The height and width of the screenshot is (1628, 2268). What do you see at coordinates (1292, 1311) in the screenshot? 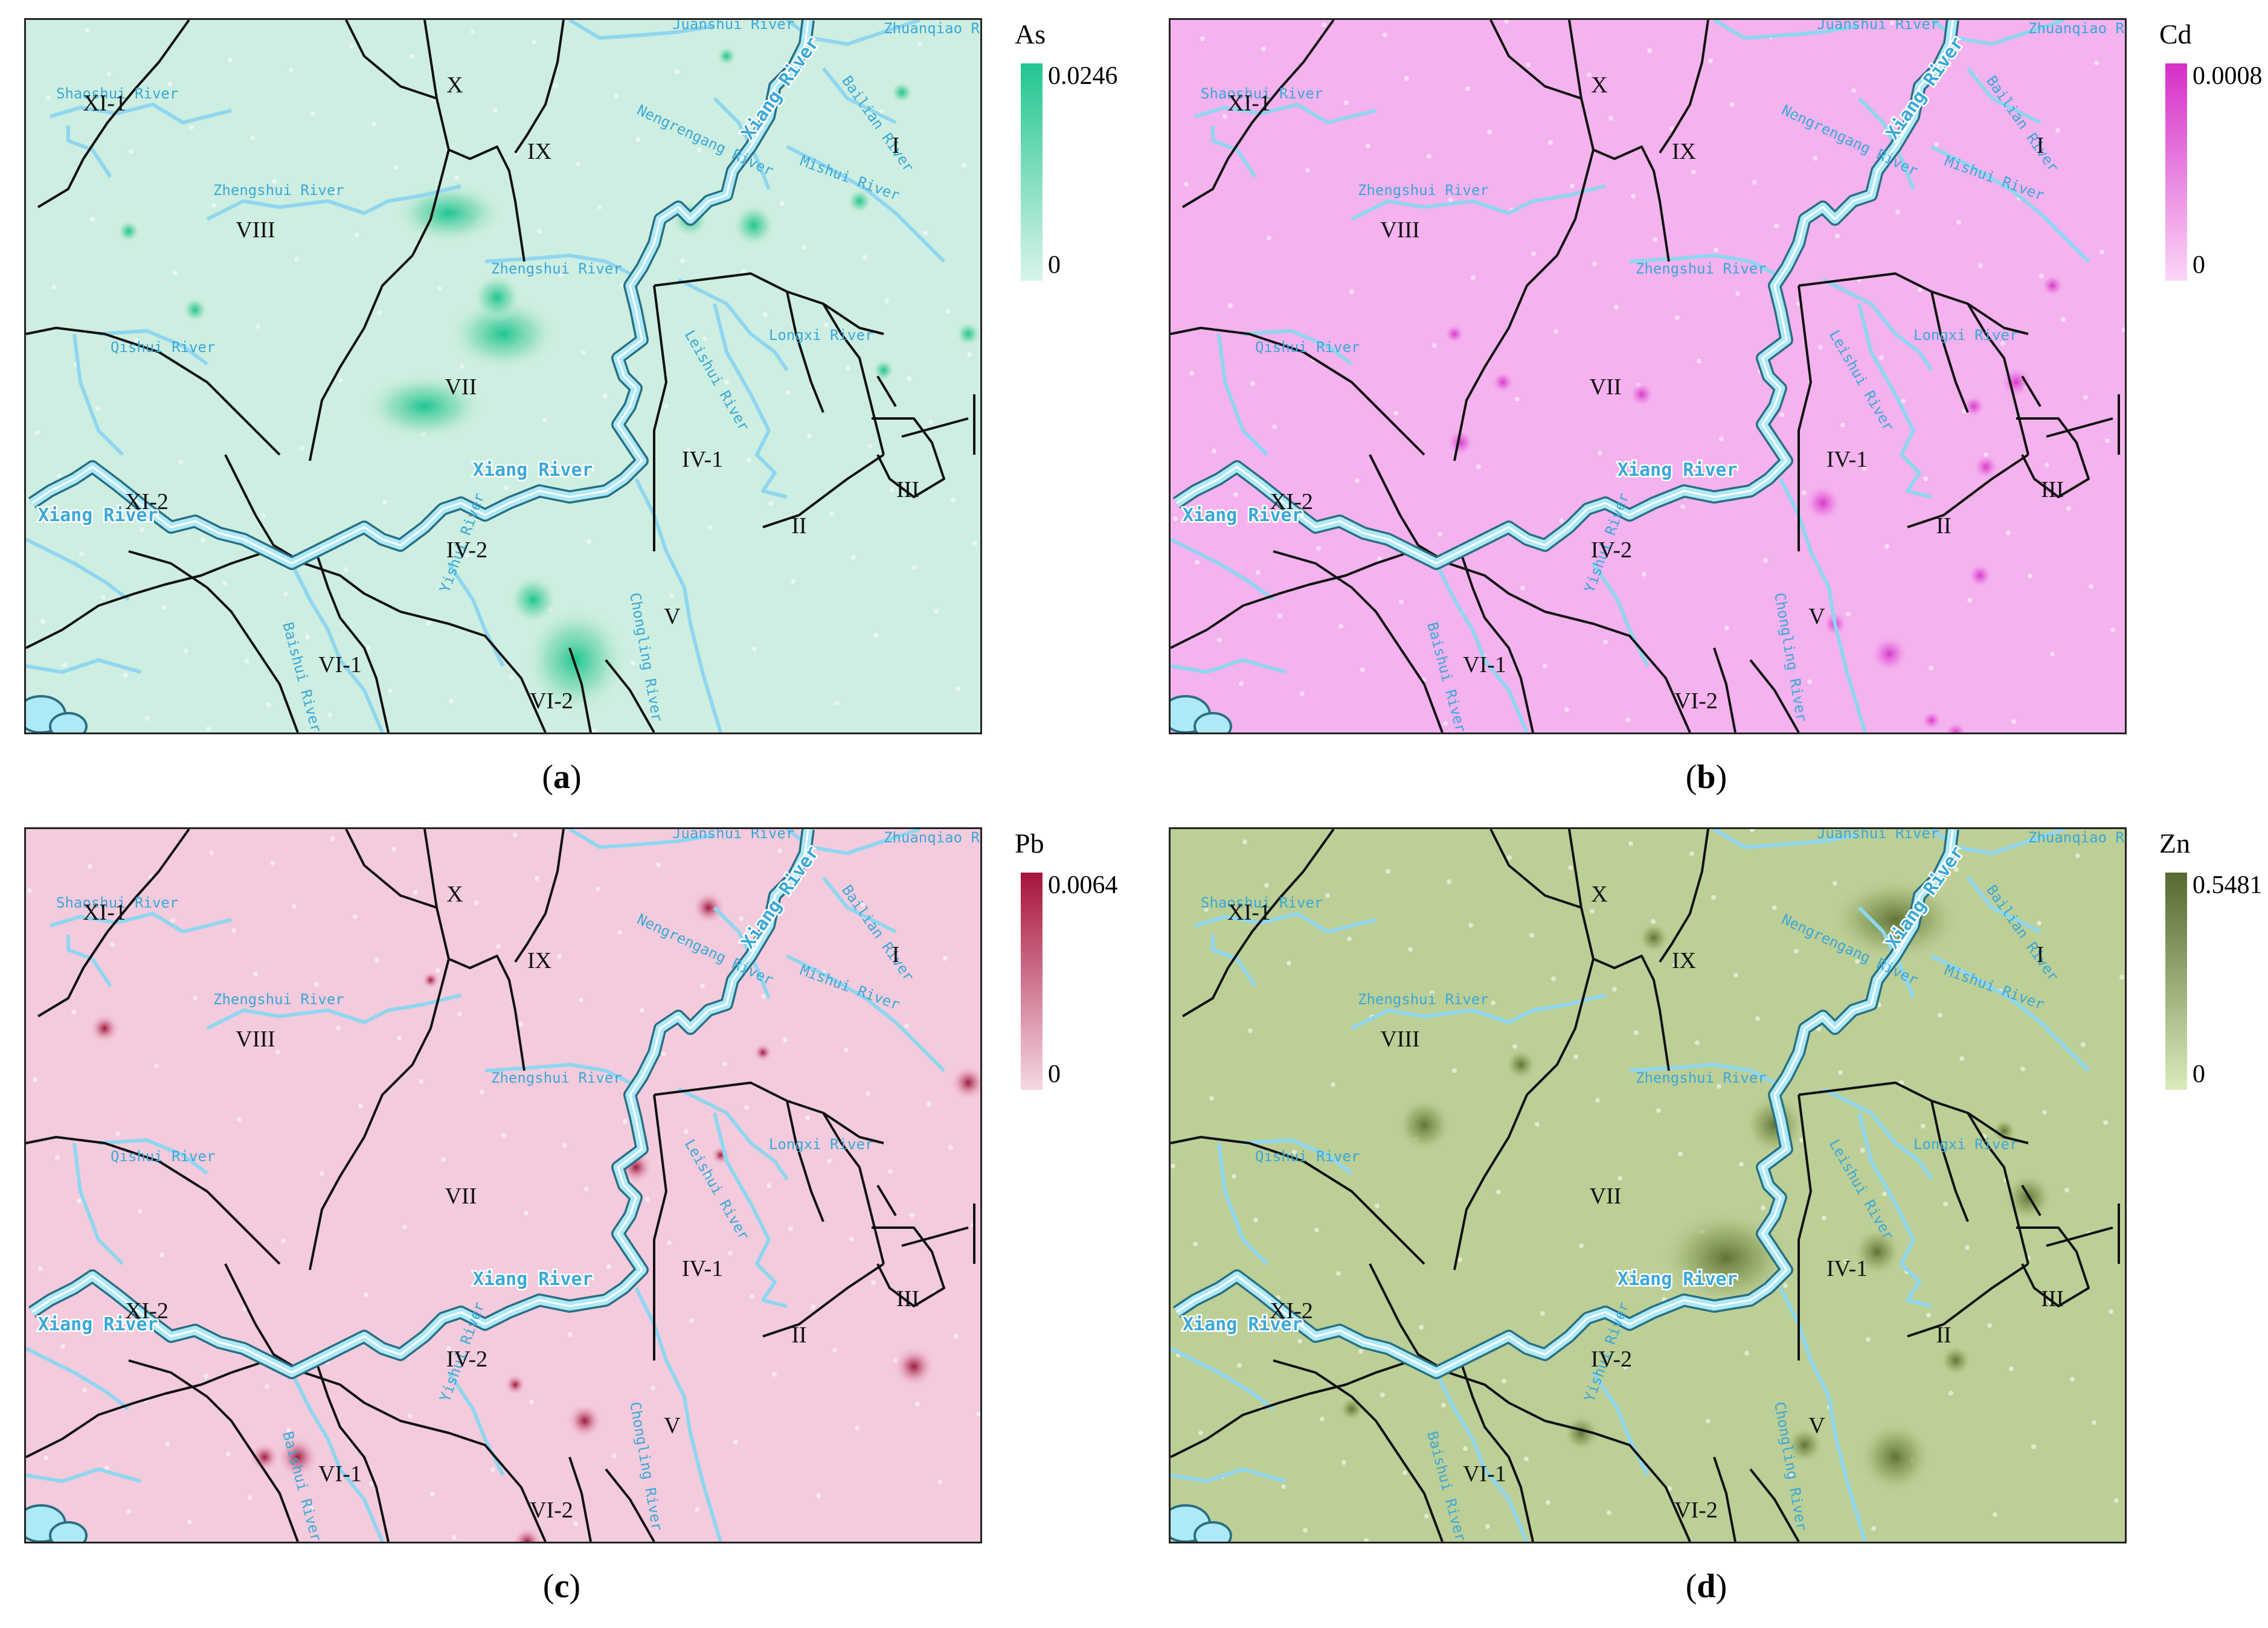
I see `zone-label-z112: XI-2` at bounding box center [1292, 1311].